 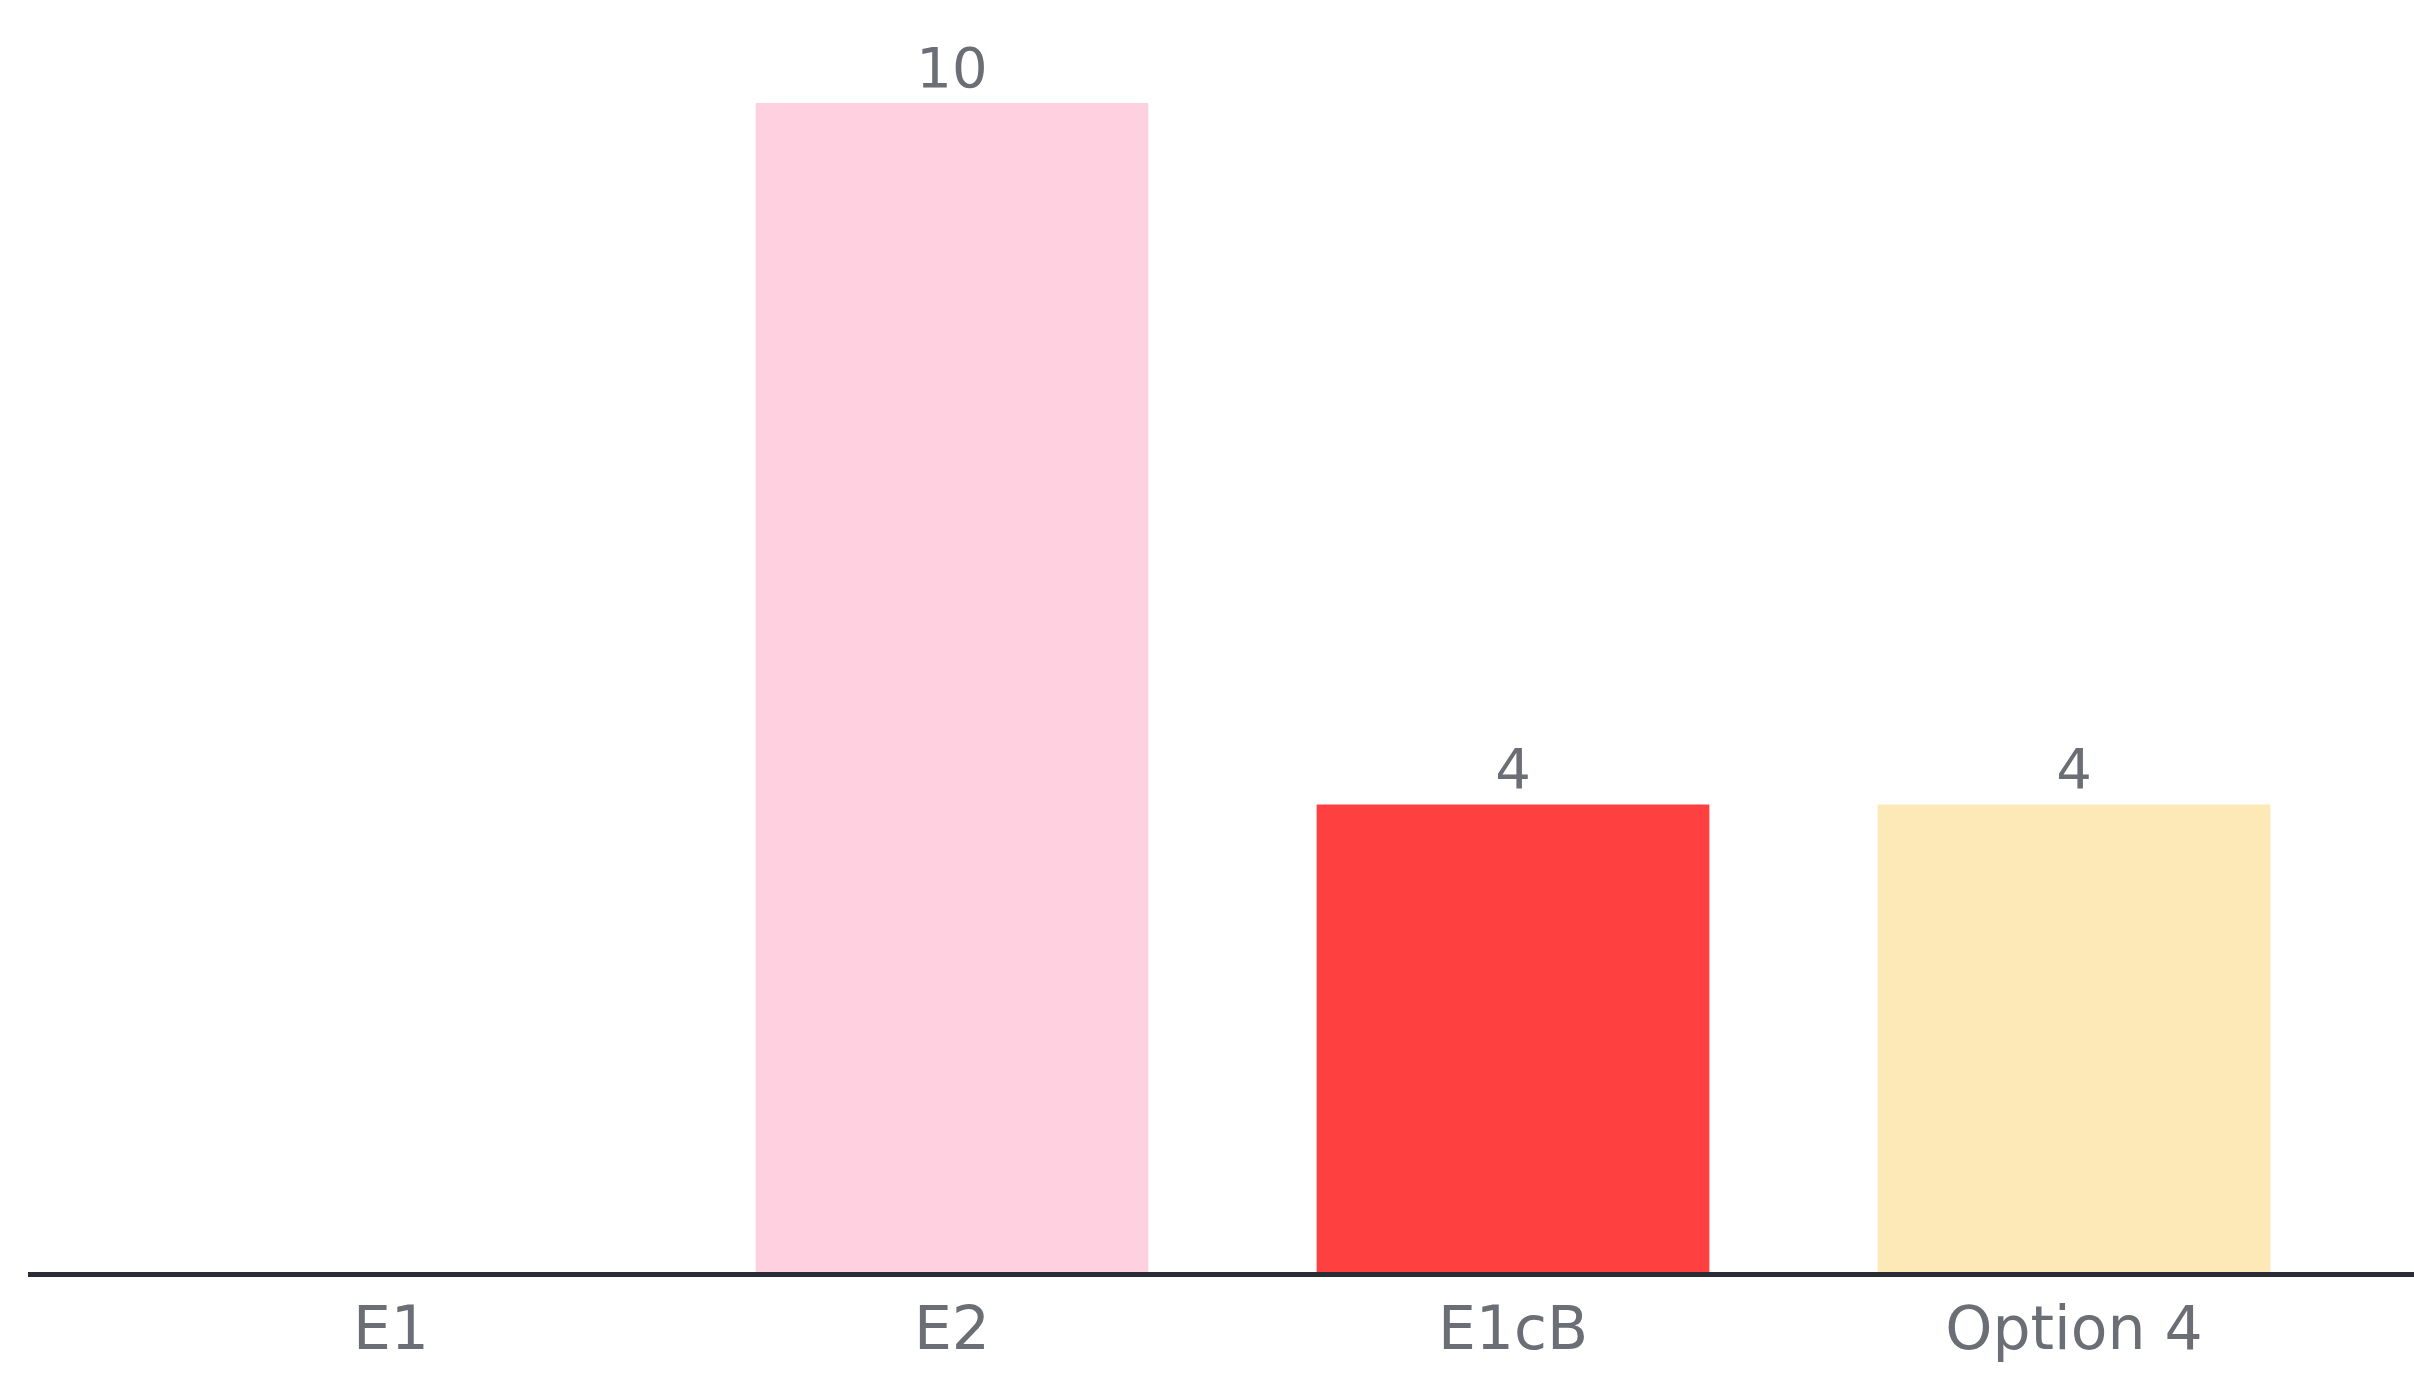 What do you see at coordinates (952, 1328) in the screenshot?
I see `x-tick-label: E2` at bounding box center [952, 1328].